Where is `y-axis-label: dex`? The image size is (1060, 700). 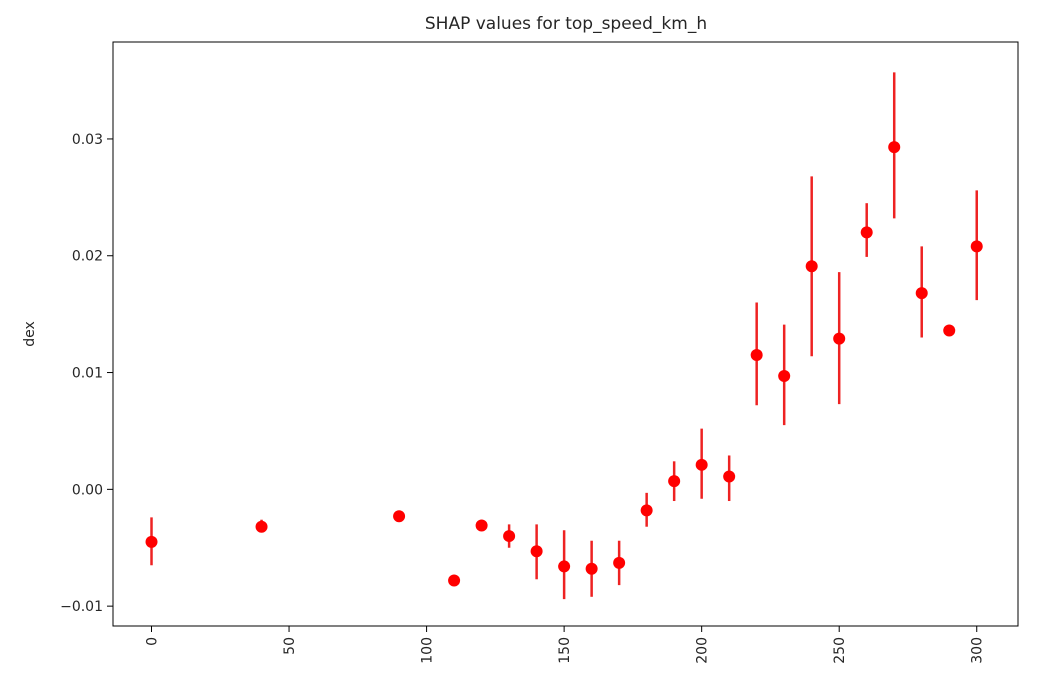
y-axis-label: dex is located at coordinates (30, 334).